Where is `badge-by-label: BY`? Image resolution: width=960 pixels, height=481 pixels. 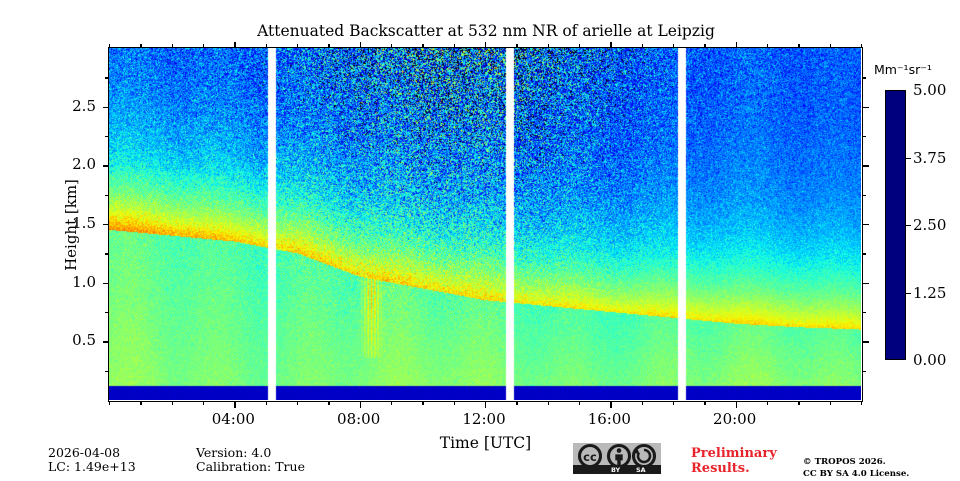 badge-by-label: BY is located at coordinates (616, 469).